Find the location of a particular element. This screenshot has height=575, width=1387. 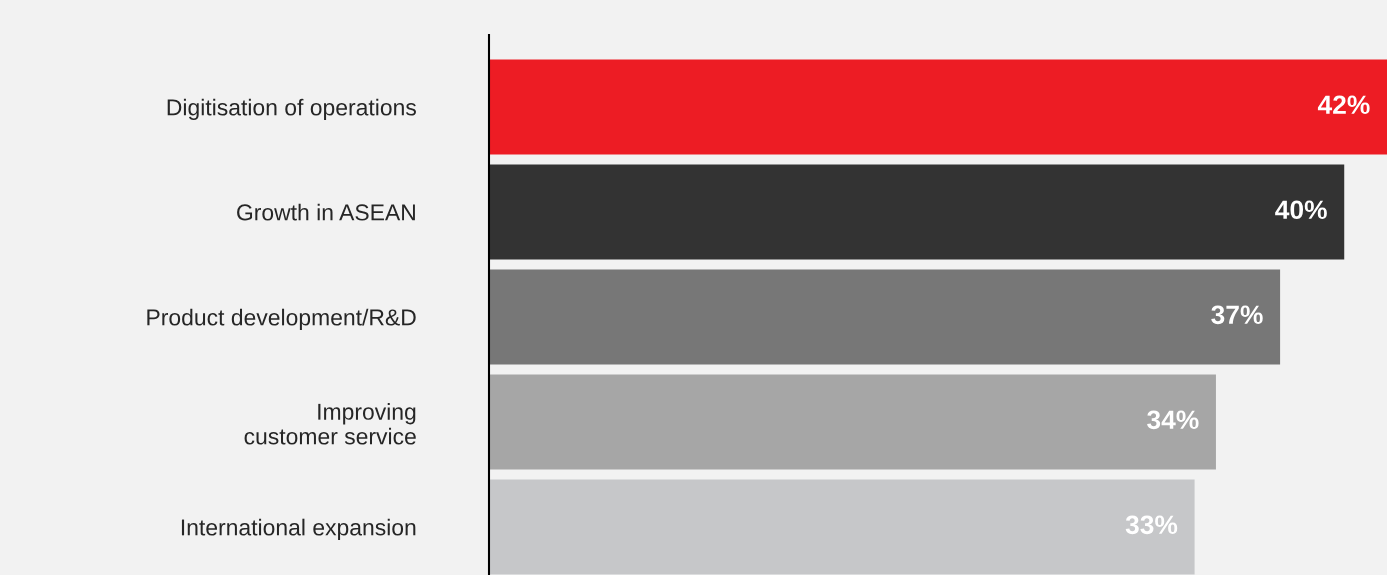

y-tick-label: International expansion is located at coordinates (298, 529).